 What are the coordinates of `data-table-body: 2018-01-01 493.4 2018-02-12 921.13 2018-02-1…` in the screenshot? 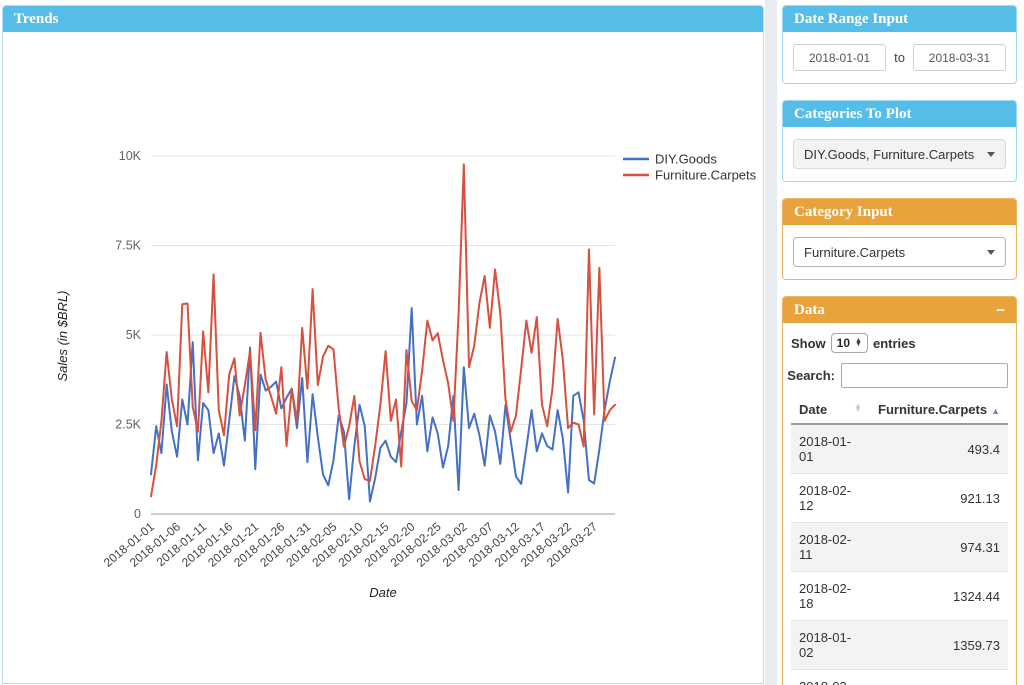 It's located at (899, 554).